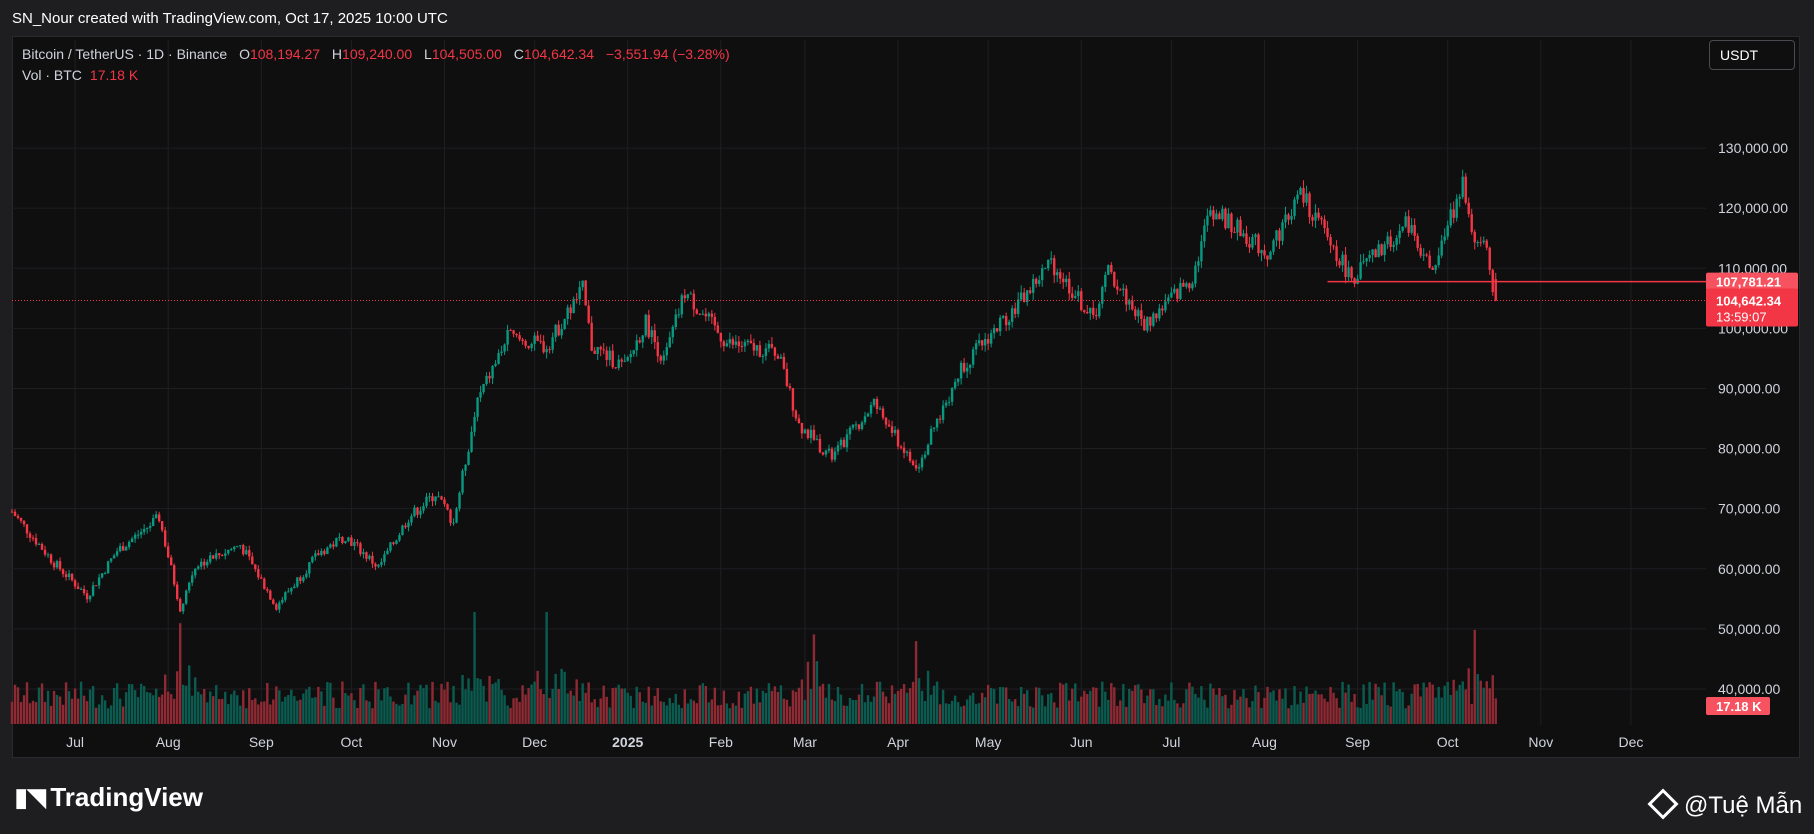 This screenshot has width=1814, height=834. Describe the element at coordinates (1752, 55) in the screenshot. I see `currency-button: USDT` at that location.